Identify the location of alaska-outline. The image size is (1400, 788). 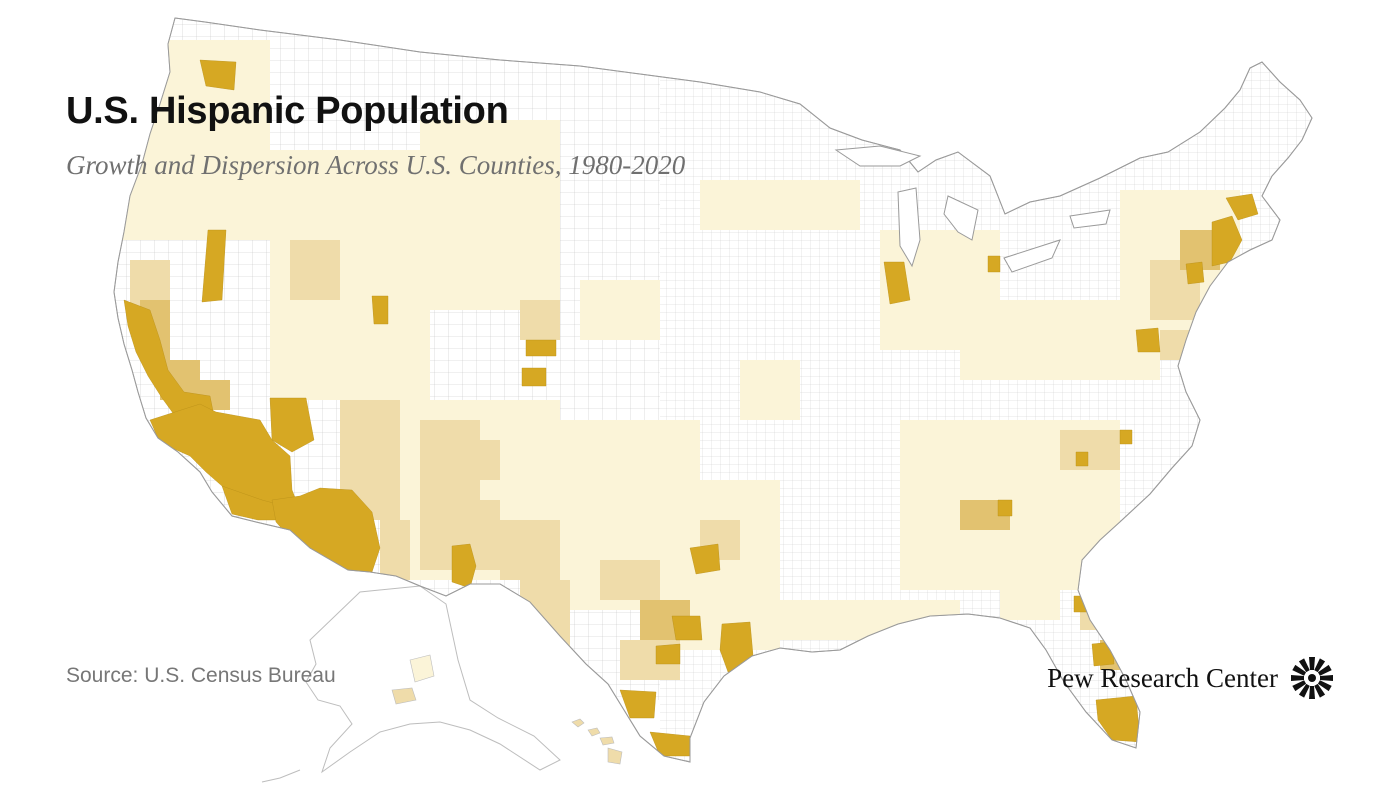
(411, 684).